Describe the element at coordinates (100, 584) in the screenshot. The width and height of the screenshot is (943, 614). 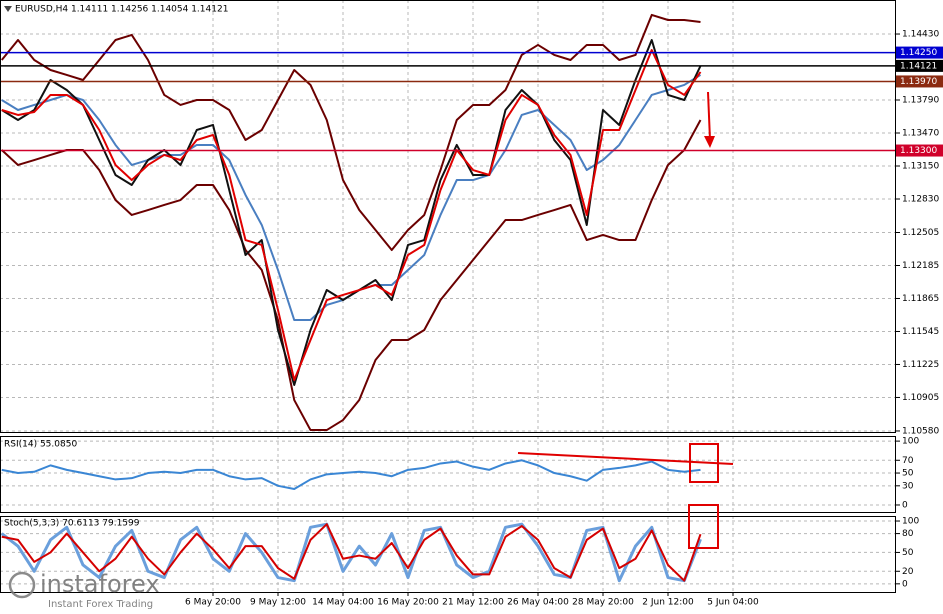
I see `logo-text: instaforex` at that location.